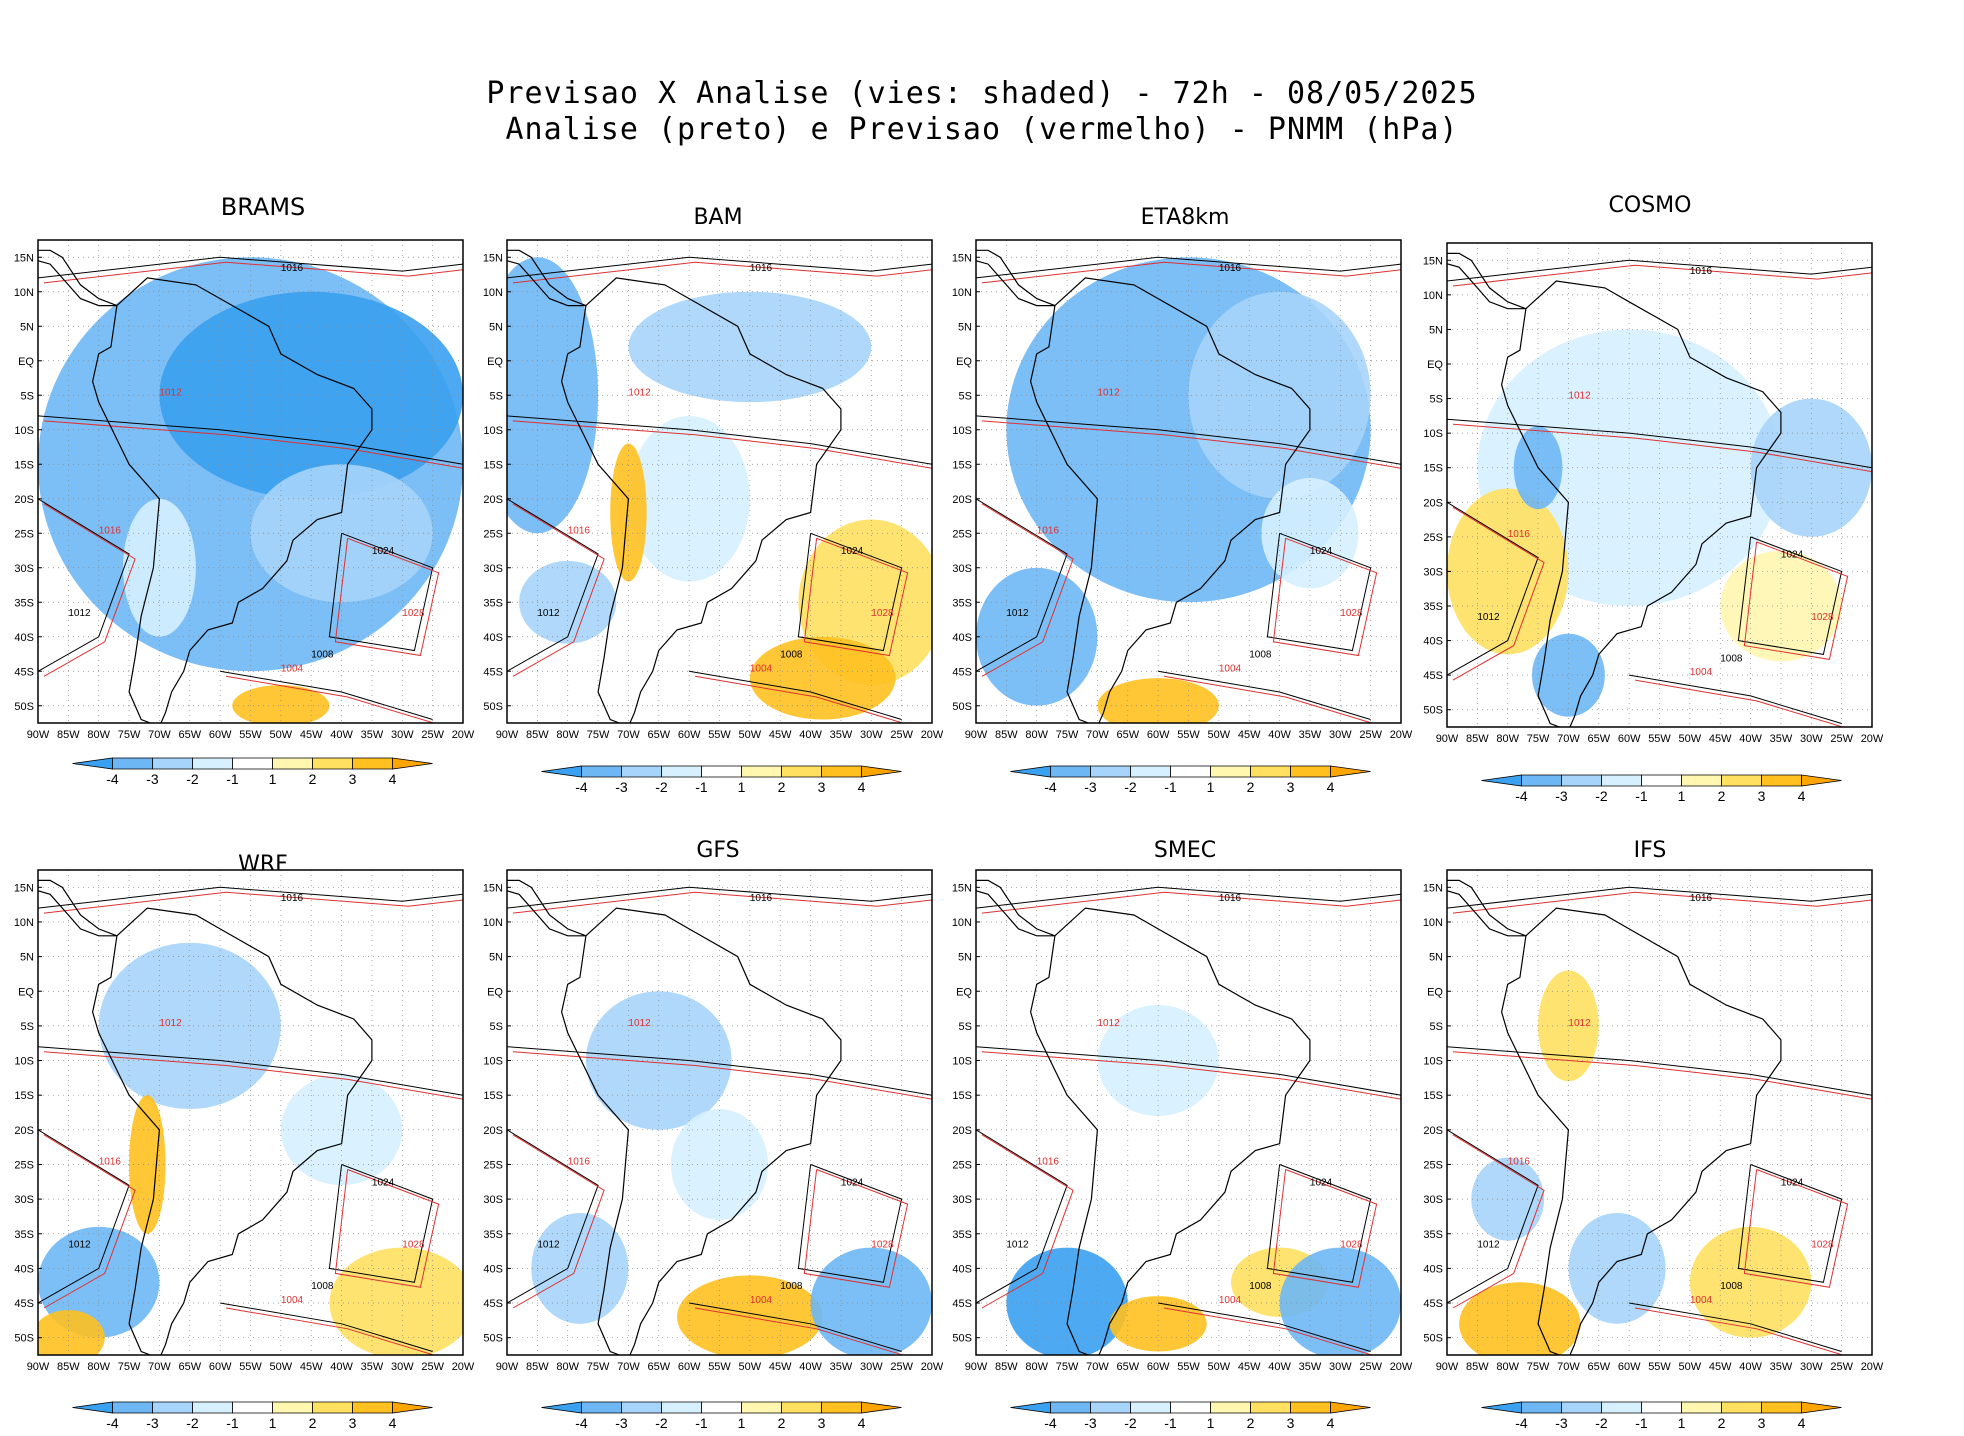 This screenshot has width=1964, height=1436. What do you see at coordinates (810, 1367) in the screenshot?
I see `lon-tick-label: 40W` at bounding box center [810, 1367].